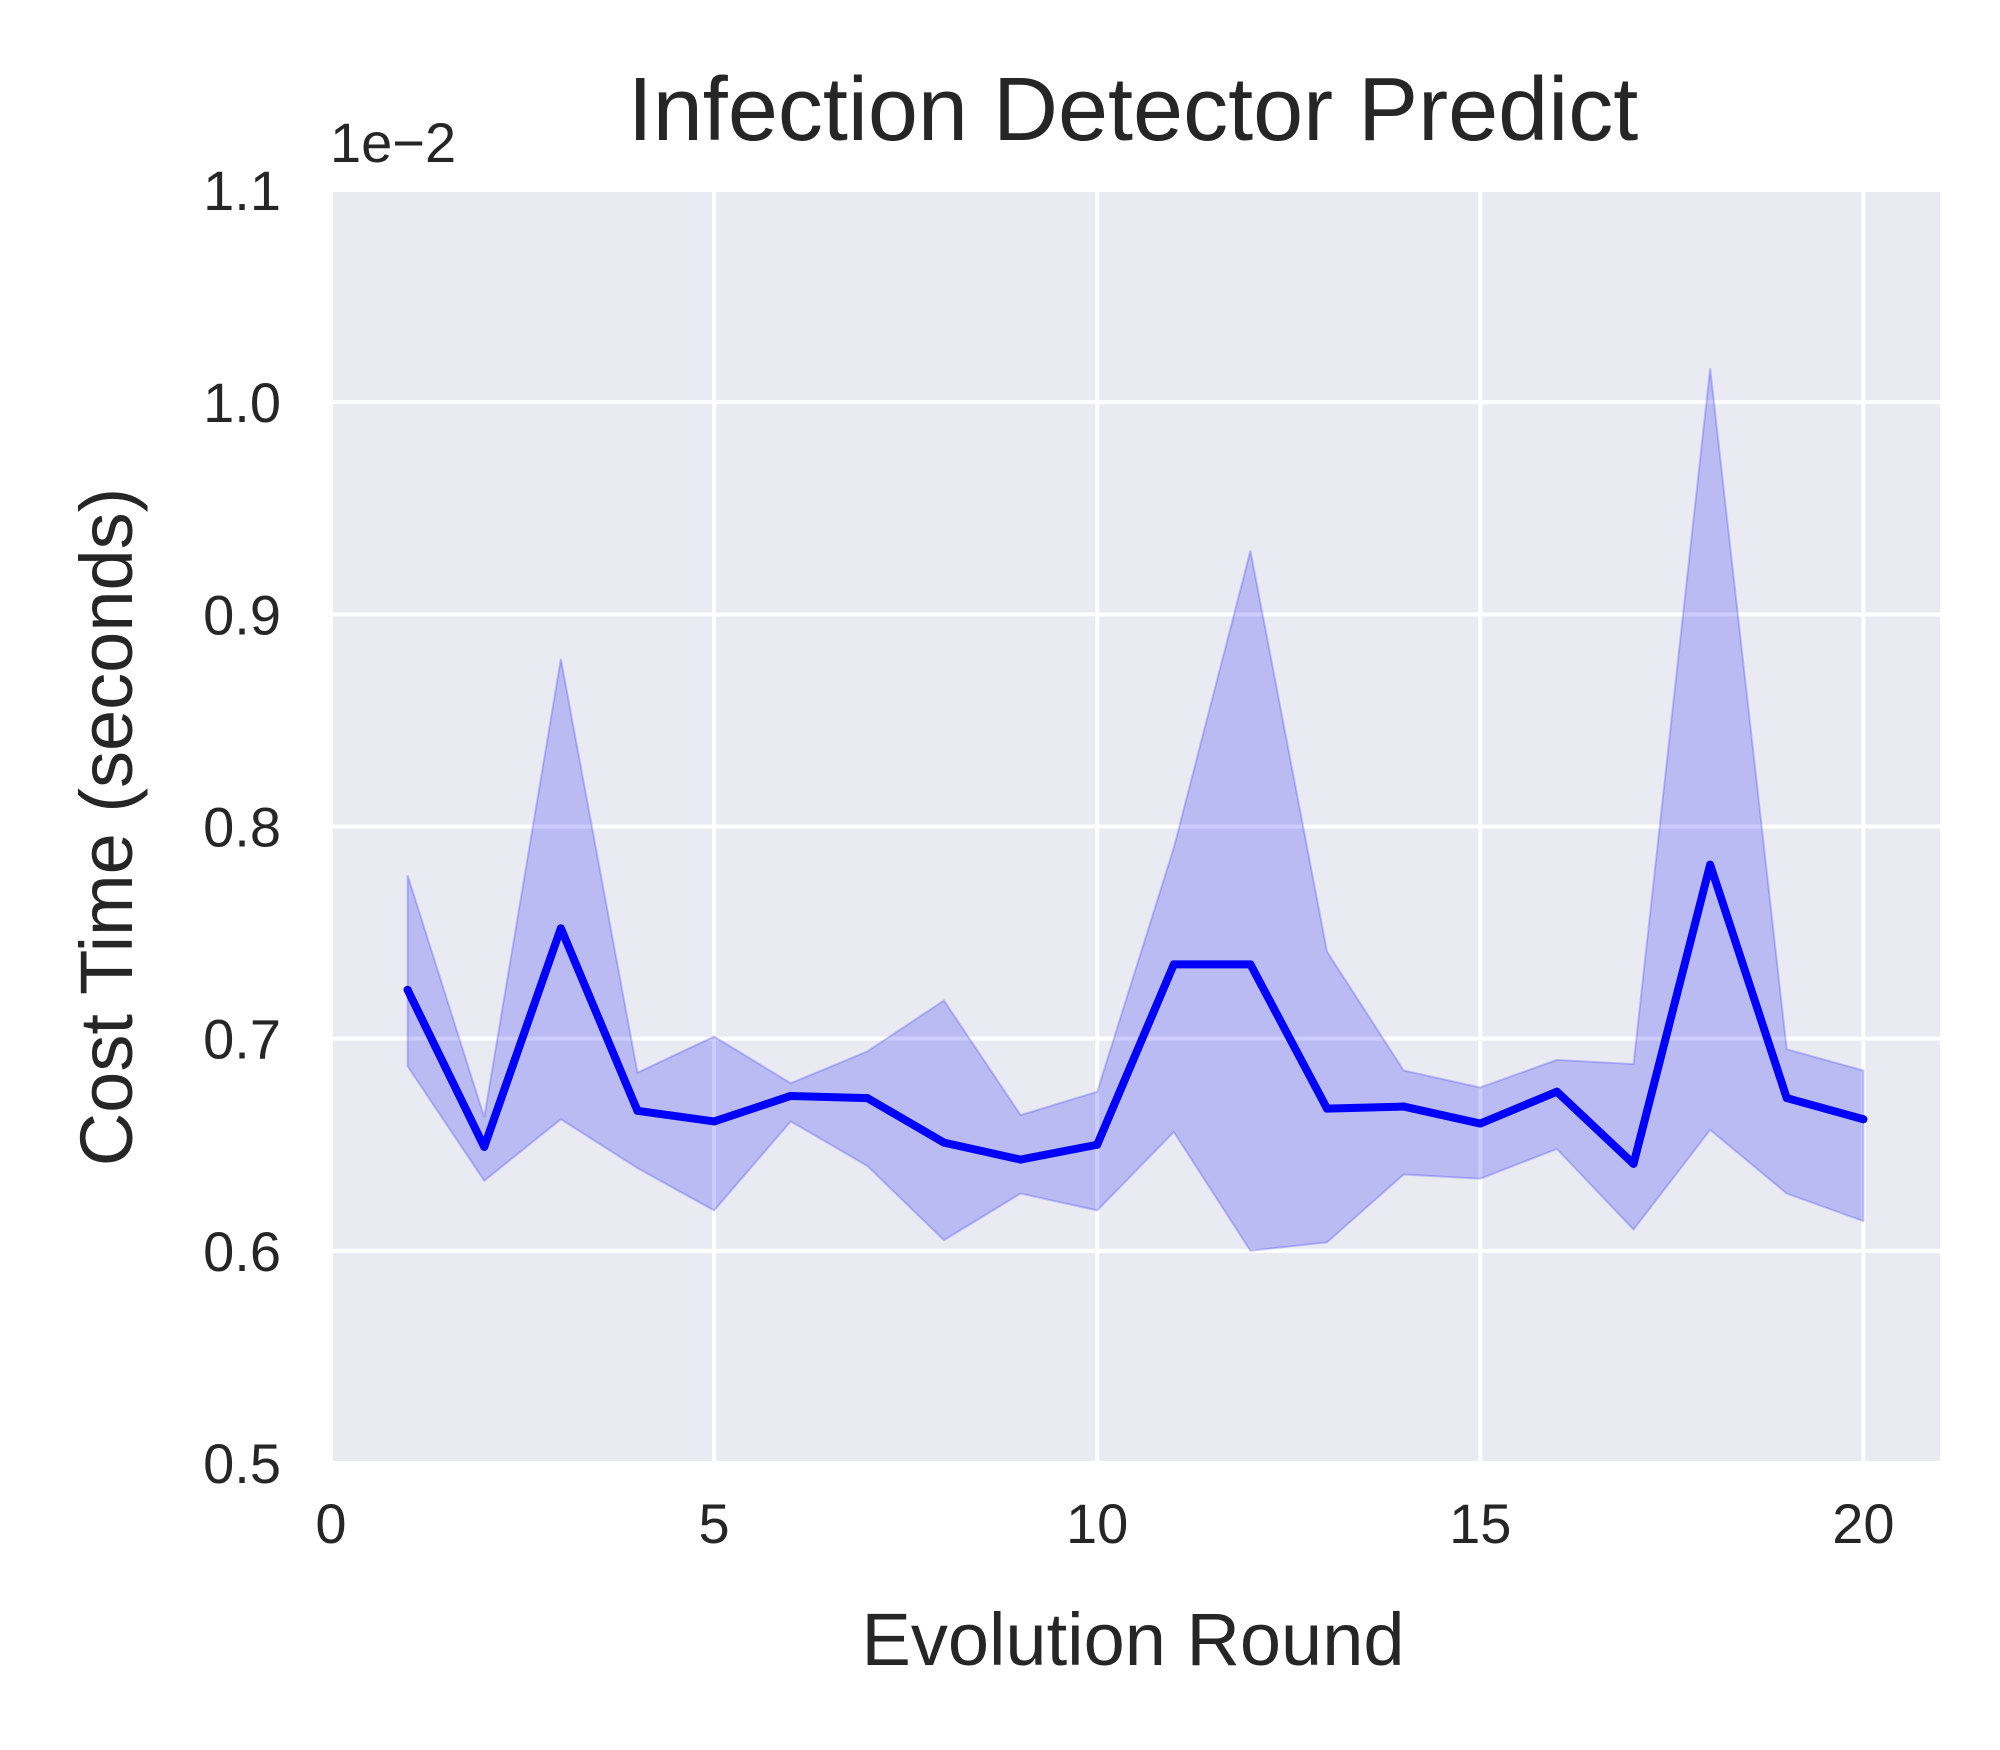  Describe the element at coordinates (1863, 1523) in the screenshot. I see `x-tick-label: 20` at that location.